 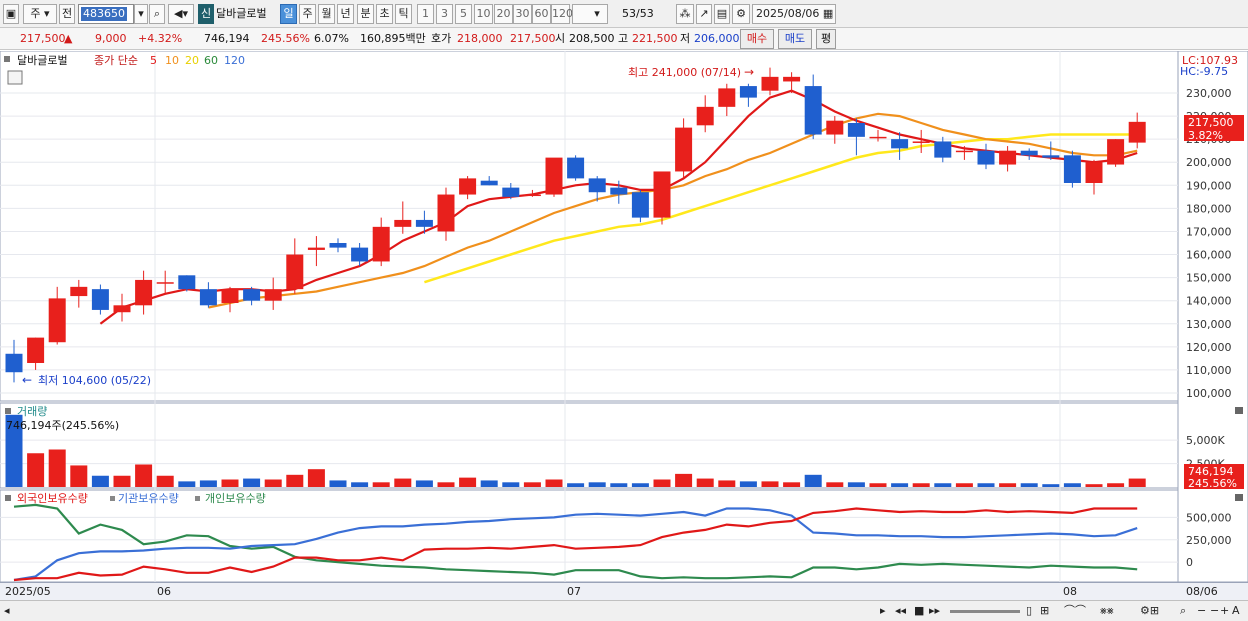 What do you see at coordinates (1045, 610) in the screenshot?
I see `grid-toggle-icon: ⊞` at bounding box center [1045, 610].